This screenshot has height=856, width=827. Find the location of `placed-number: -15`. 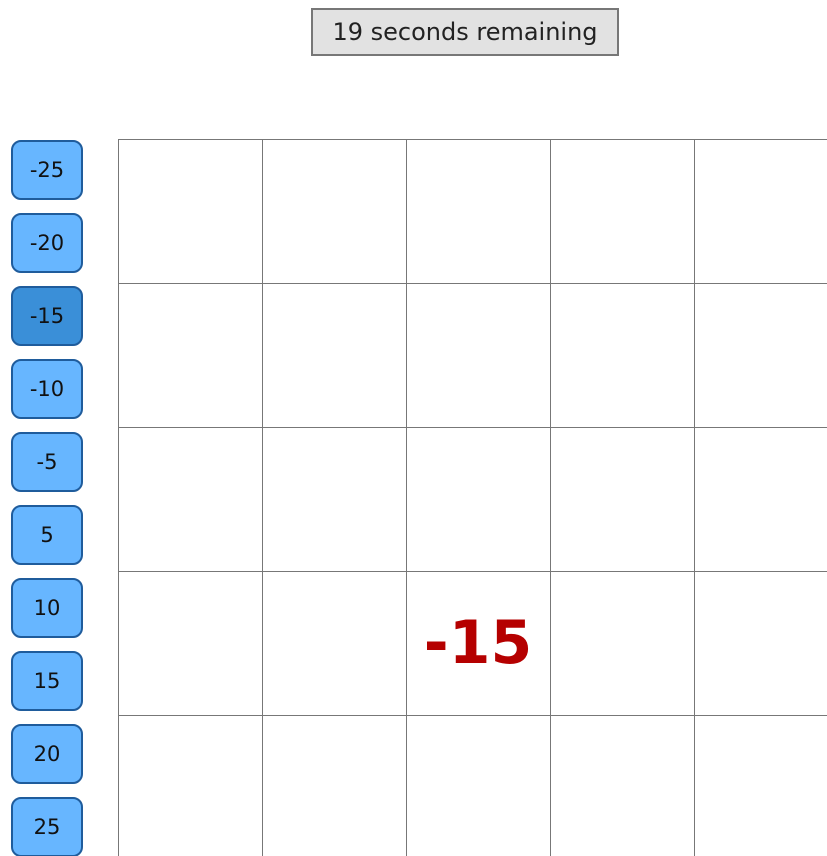

placed-number: -15 is located at coordinates (478, 643).